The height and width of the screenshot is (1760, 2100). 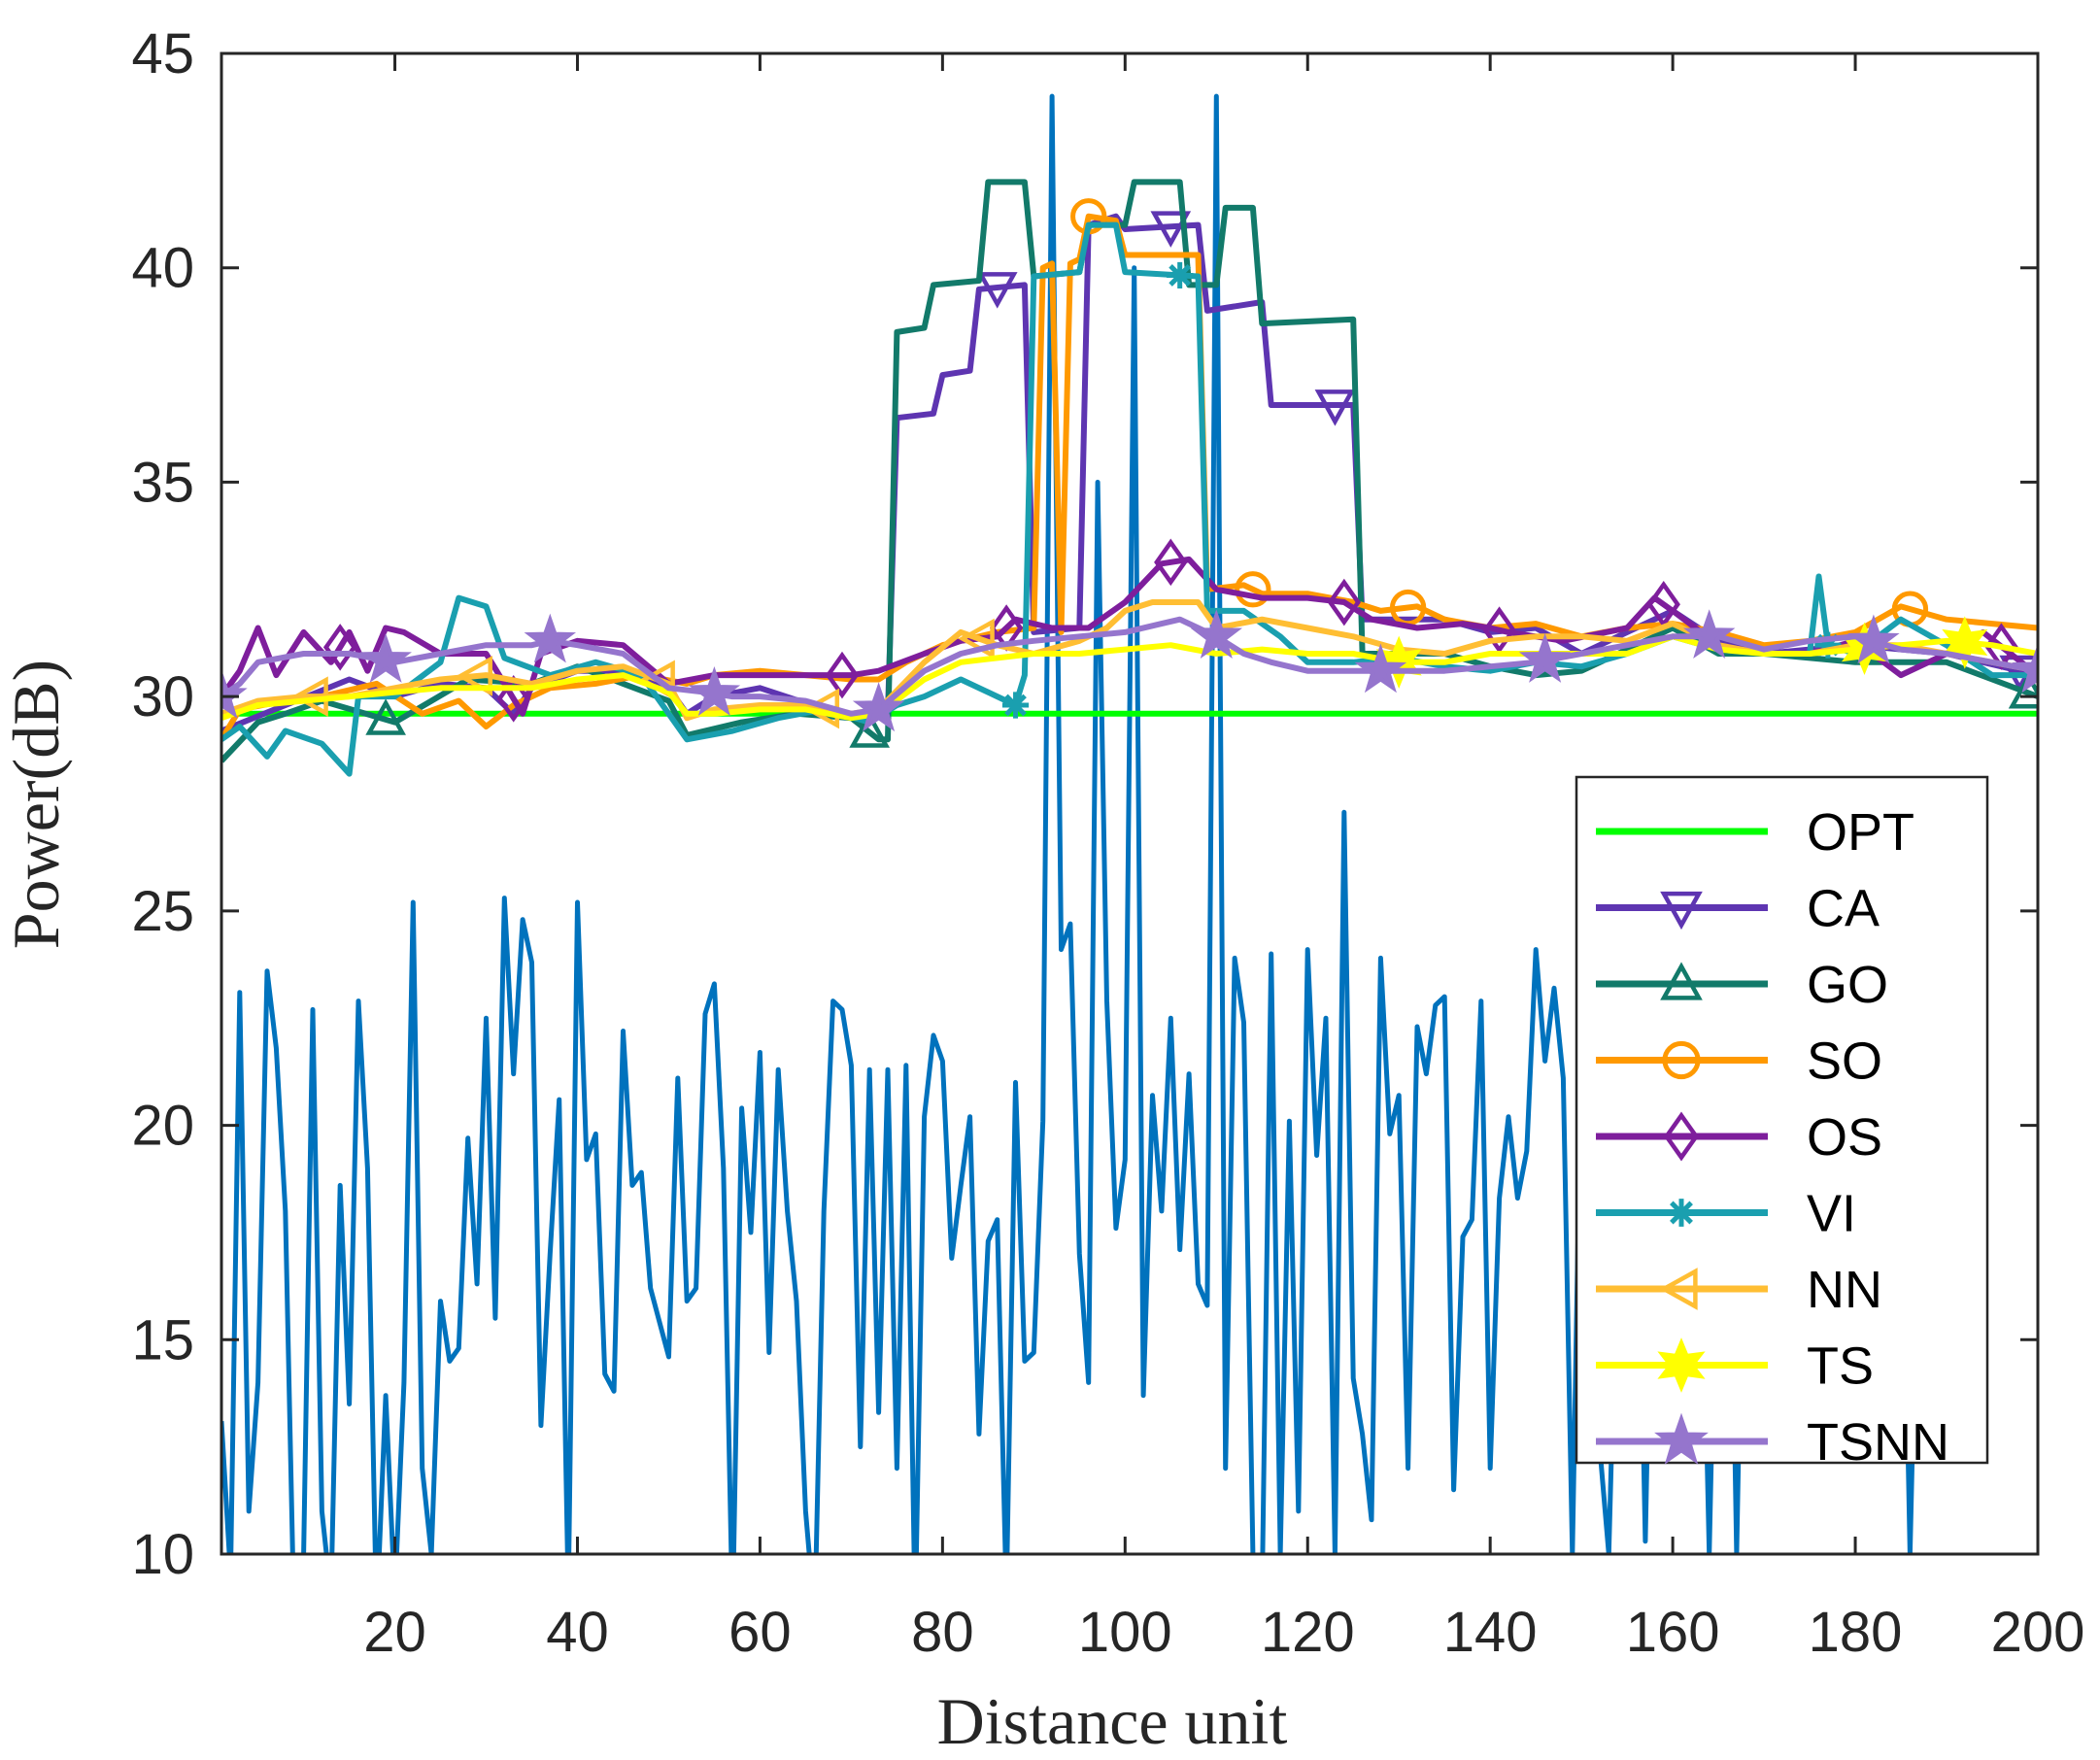 I want to click on legend-entry-ts: TS, so click(x=1735, y=1366).